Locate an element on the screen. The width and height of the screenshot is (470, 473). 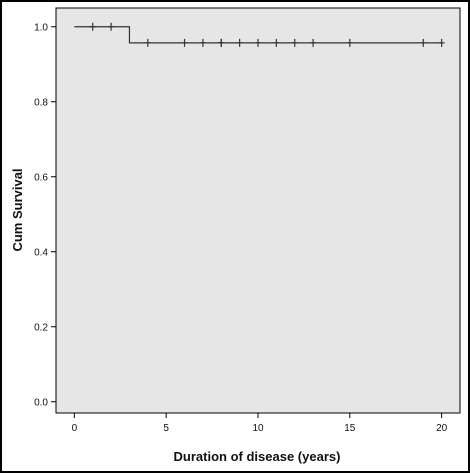
y-tick-label: 0.8 is located at coordinates (41, 102).